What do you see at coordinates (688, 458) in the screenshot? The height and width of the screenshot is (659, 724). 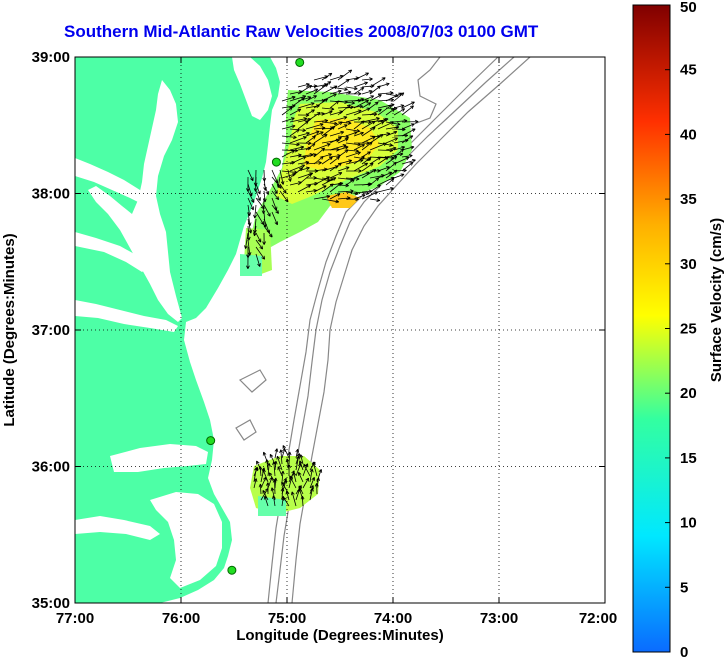 I see `colorbar-tick-label: 15` at bounding box center [688, 458].